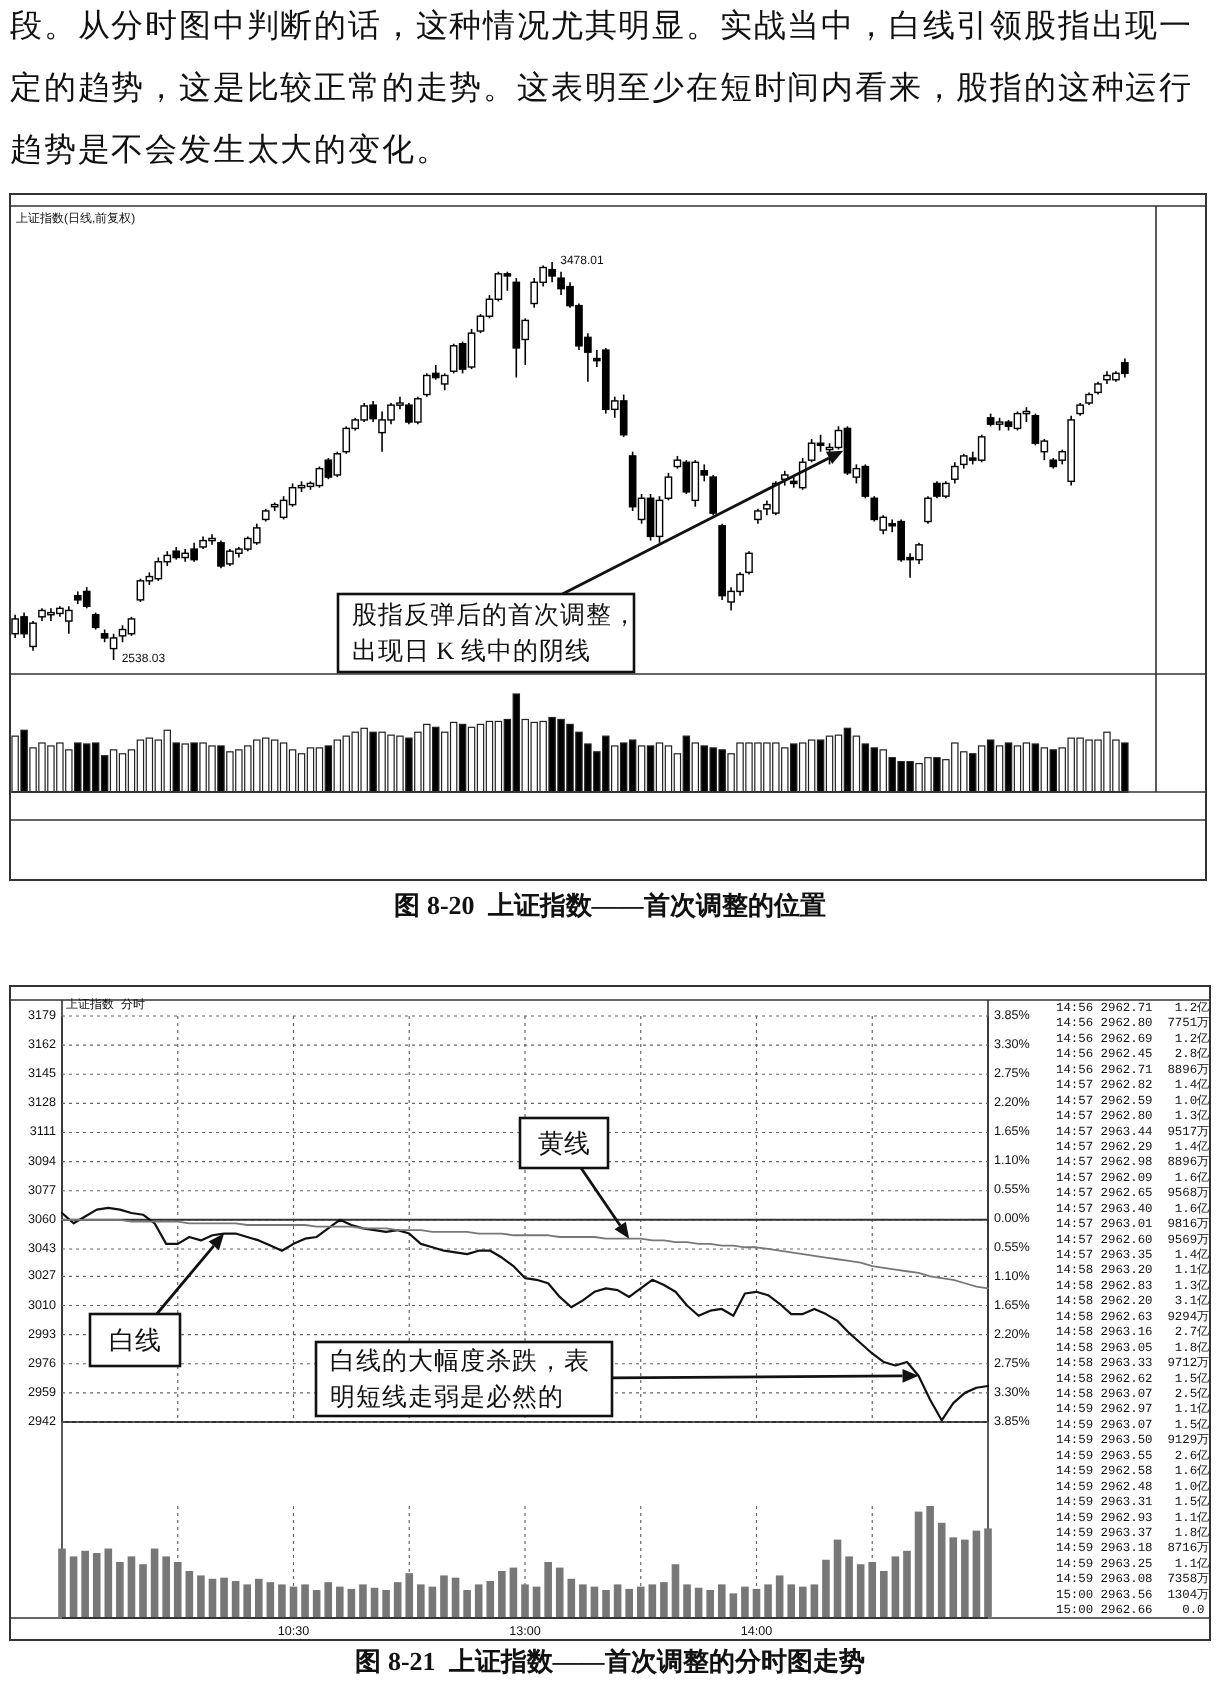 This screenshot has width=1222, height=1684. I want to click on annotation: 股指反弹后的首次调整，出现日 K 线中的阴线, so click(495, 633).